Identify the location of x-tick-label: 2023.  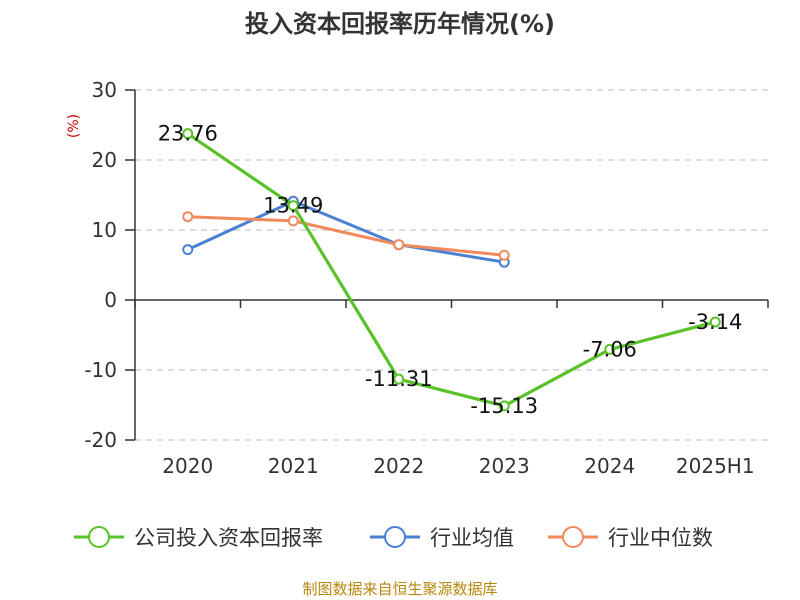
(504, 466).